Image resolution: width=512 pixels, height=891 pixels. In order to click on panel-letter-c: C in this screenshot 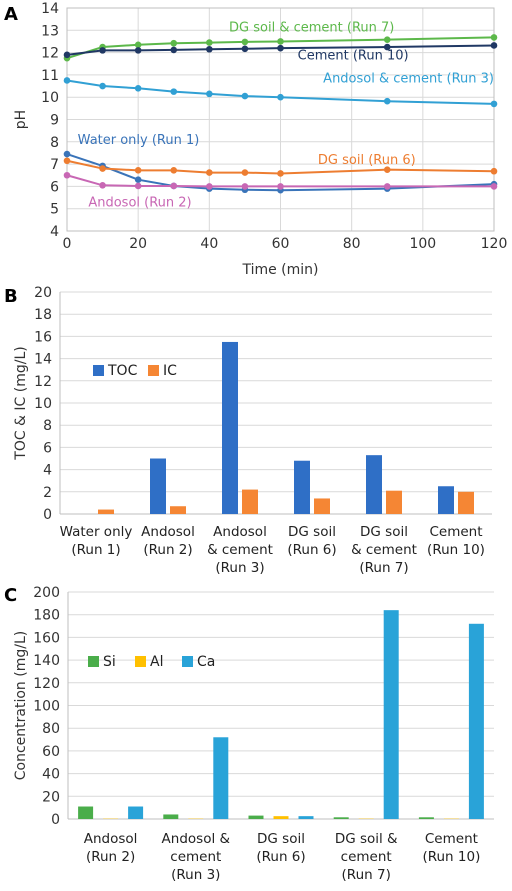, I will do `click(10, 595)`.